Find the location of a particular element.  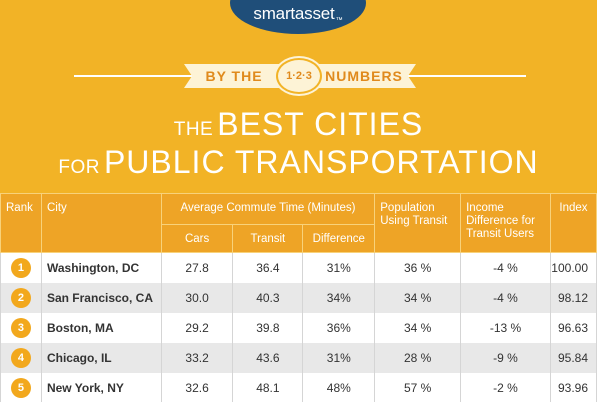

rank-cell: 2 is located at coordinates (21, 297).